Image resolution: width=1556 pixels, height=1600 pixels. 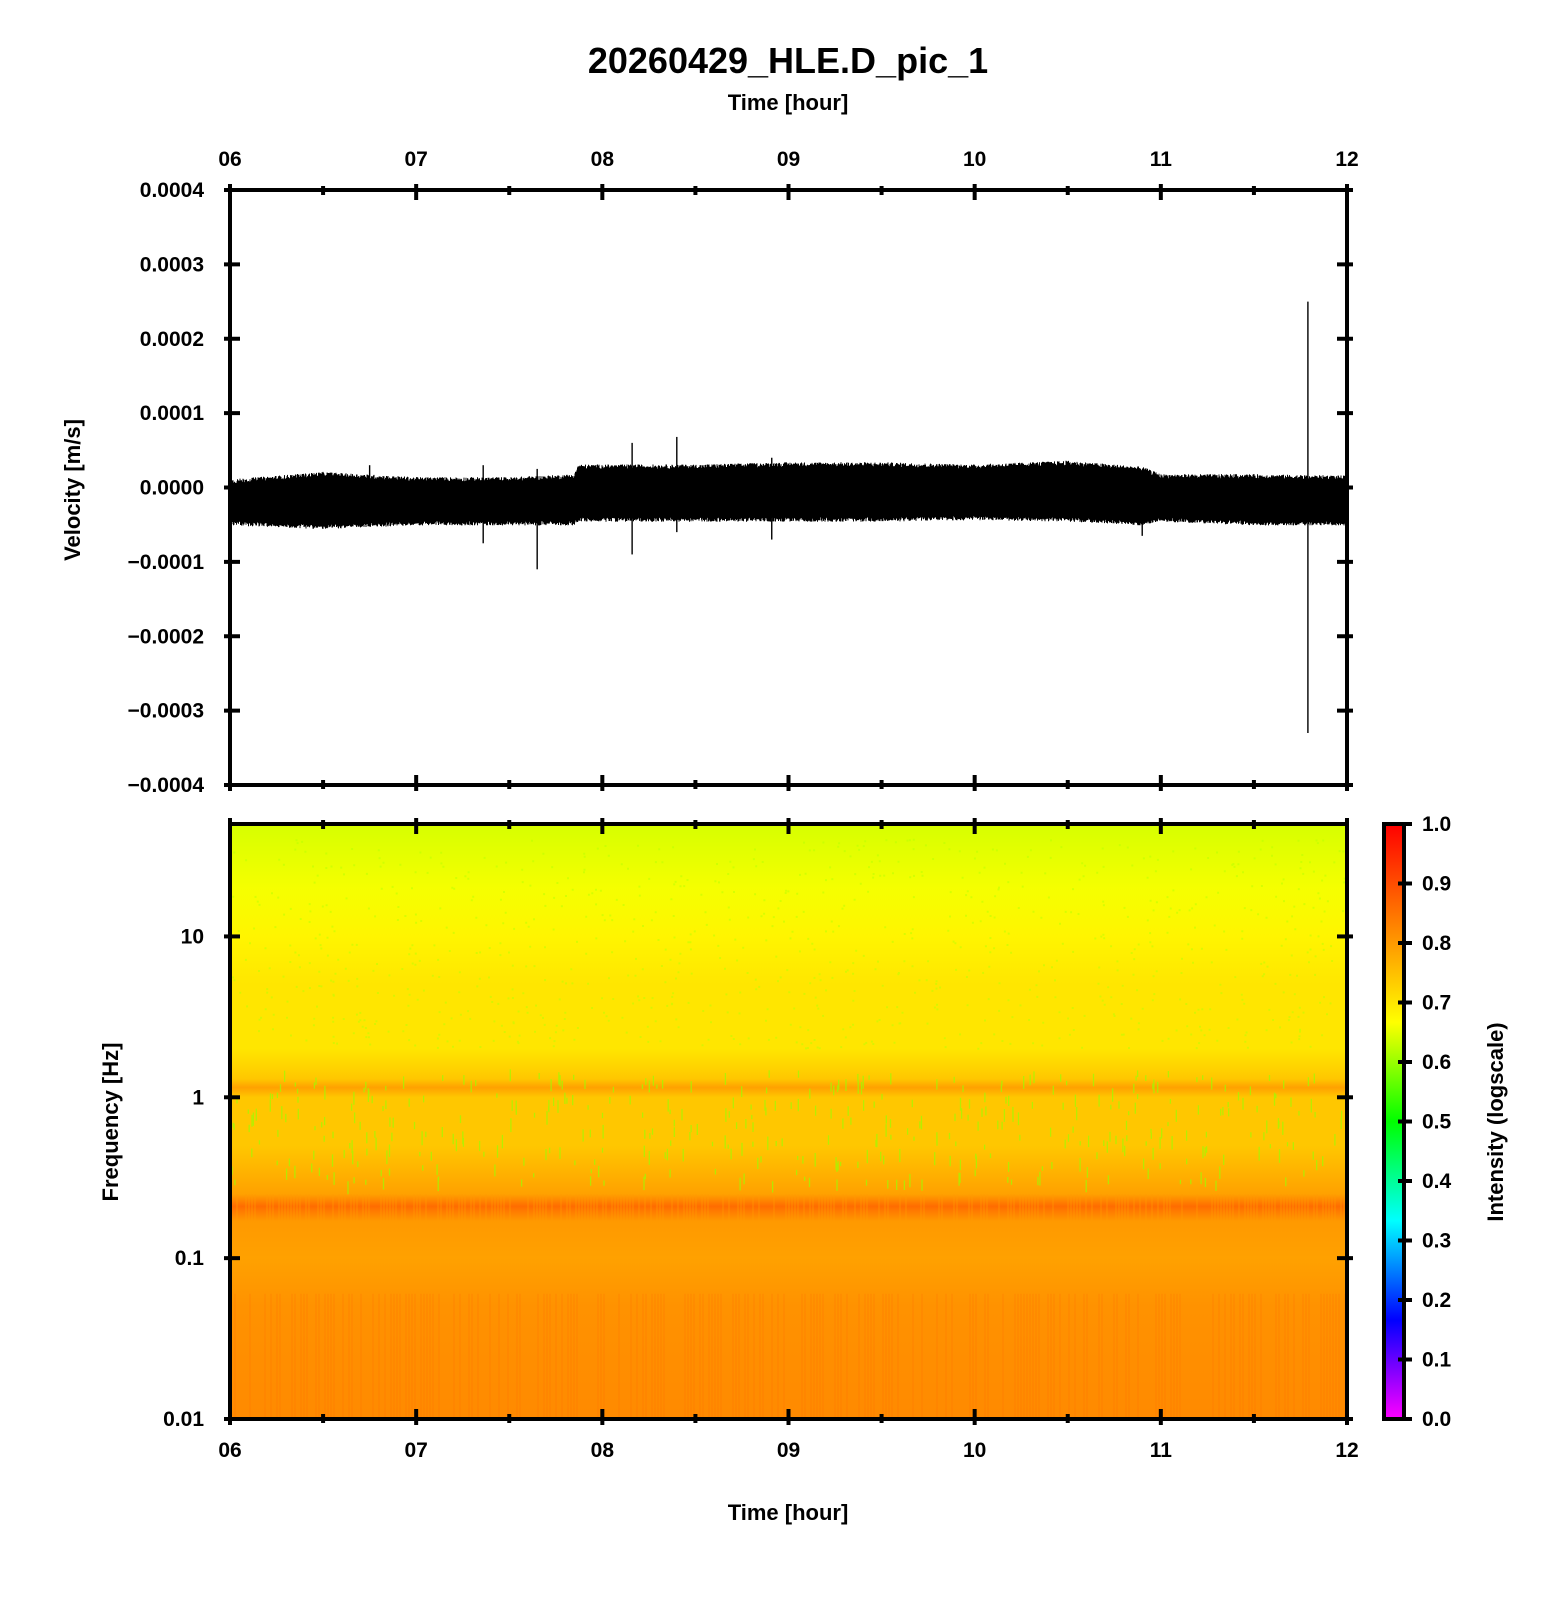 I want to click on colorbar-tick-label: 0.3, so click(x=1436, y=1241).